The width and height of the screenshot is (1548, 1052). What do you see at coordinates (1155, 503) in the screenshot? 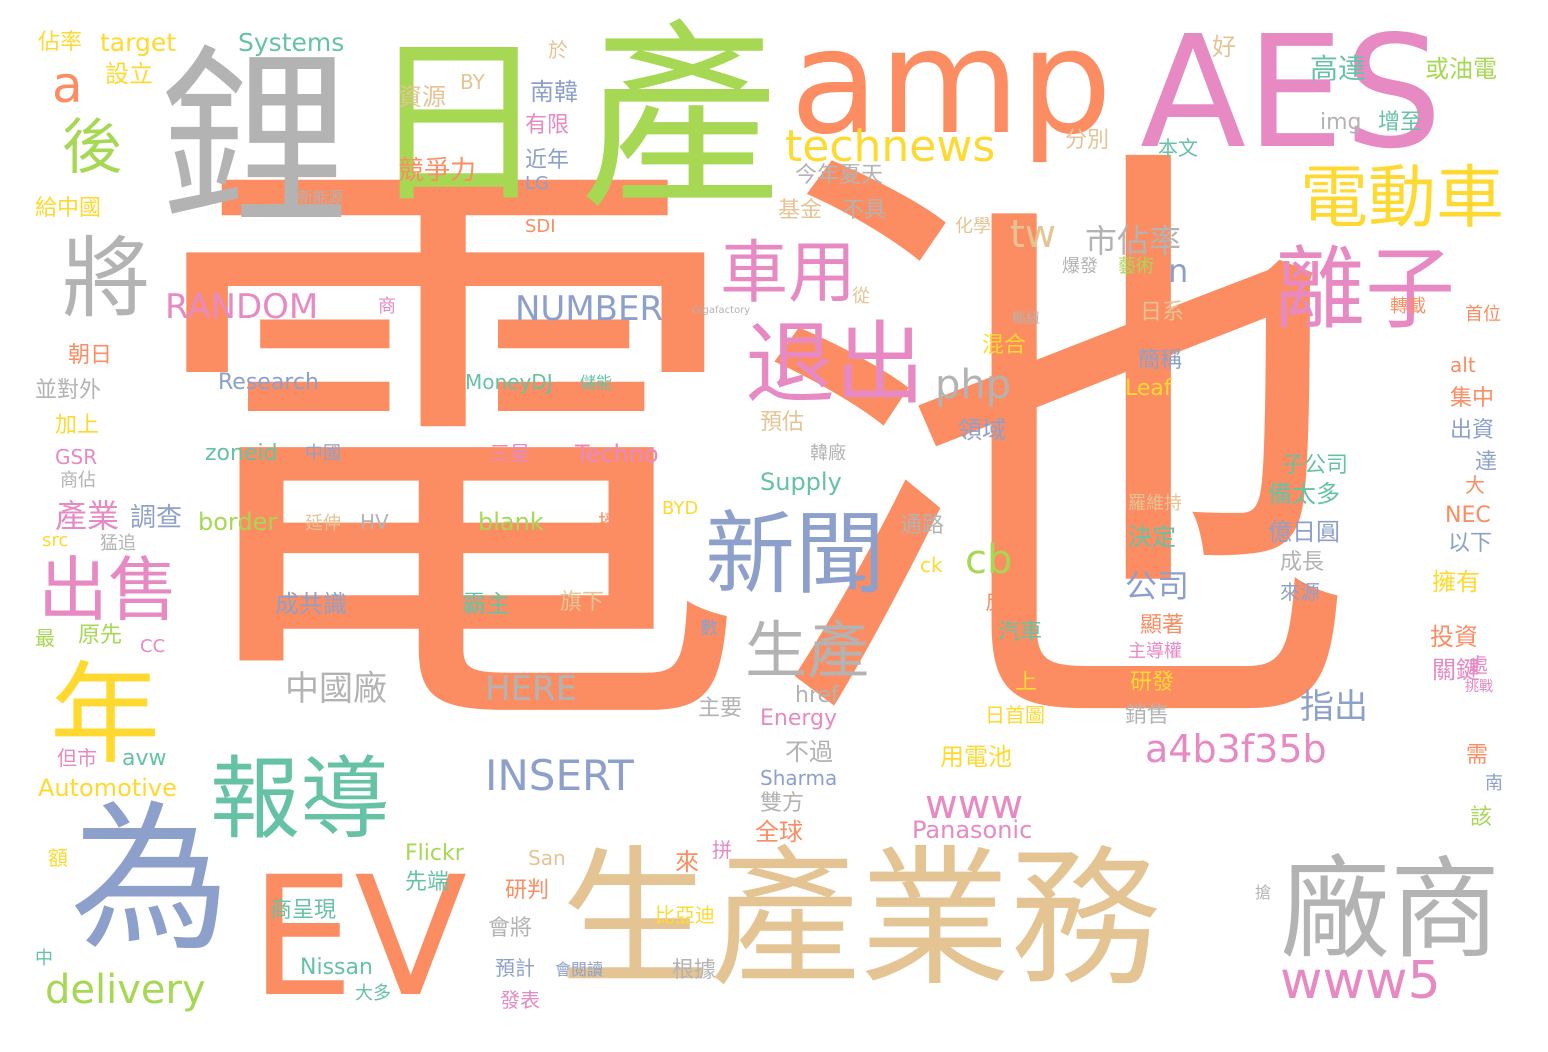
I see `word: 羅維持` at bounding box center [1155, 503].